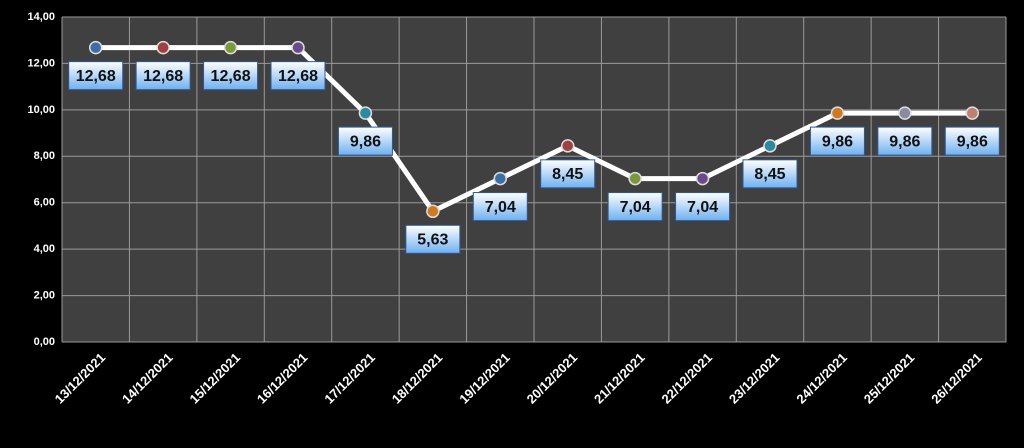 The height and width of the screenshot is (448, 1024). Describe the element at coordinates (41, 17) in the screenshot. I see `y-tick-label: 14,00` at that location.